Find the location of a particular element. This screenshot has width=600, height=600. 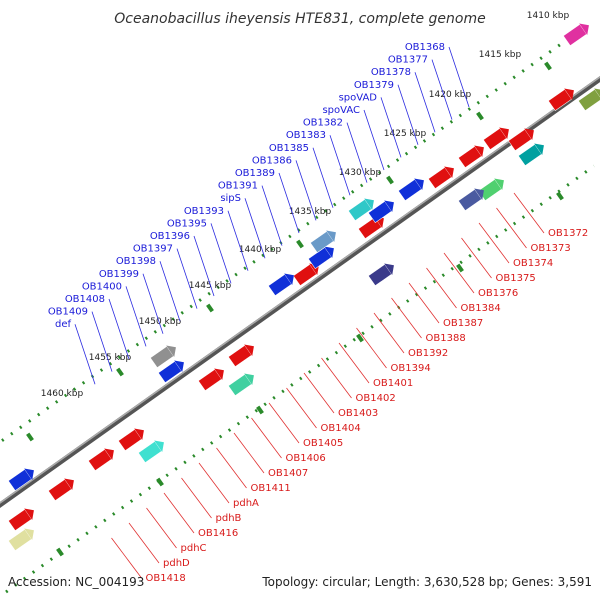

gene-label: OB1392 is located at coordinates (428, 353).